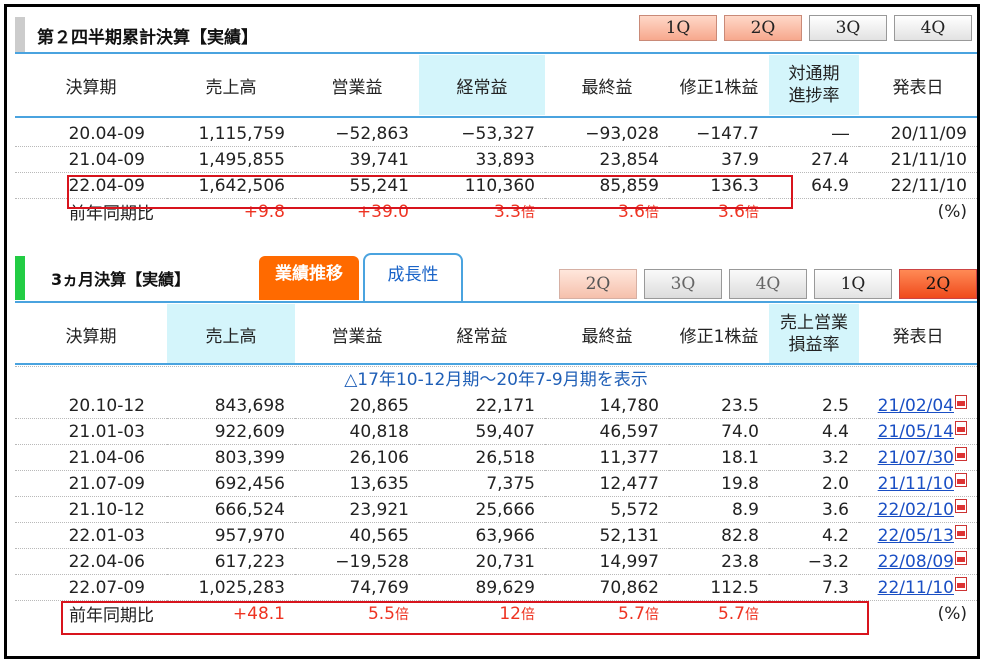 The width and height of the screenshot is (988, 665). I want to click on cell-period: 20.04-09, so click(106, 133).